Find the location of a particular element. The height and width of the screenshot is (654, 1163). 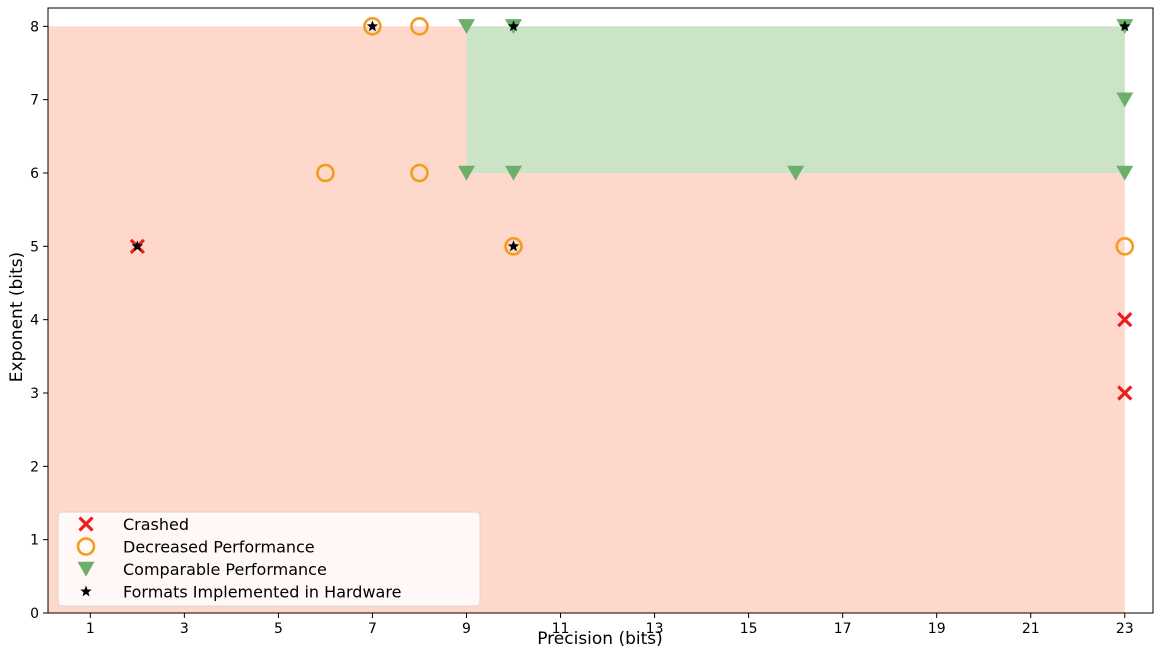

legend-box is located at coordinates (269, 559).